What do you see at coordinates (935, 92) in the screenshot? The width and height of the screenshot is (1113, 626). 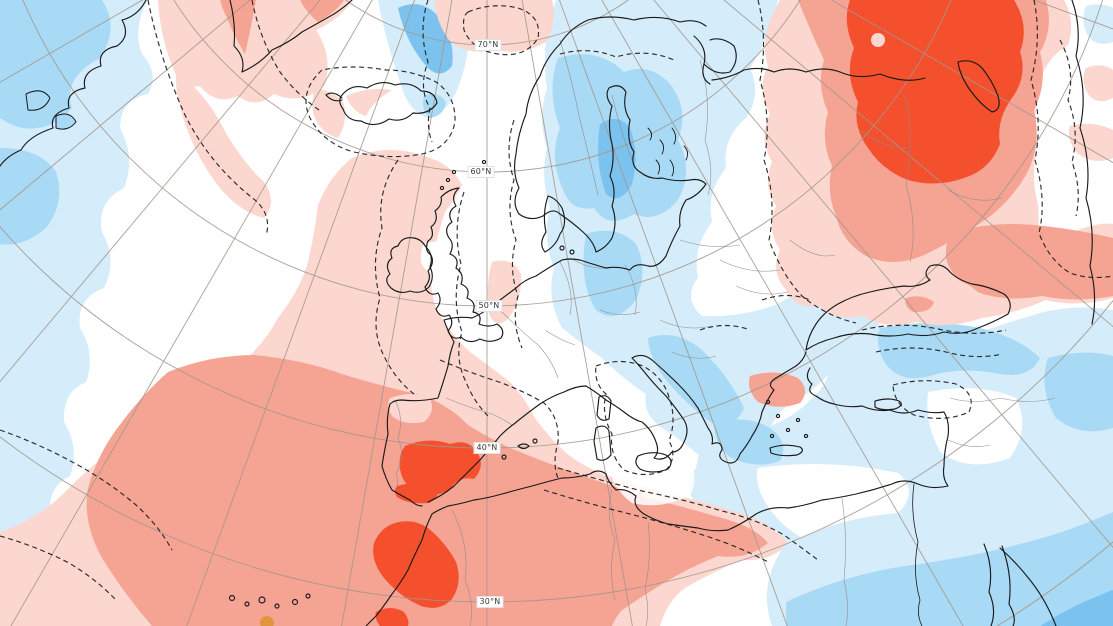 I see `warm-field-russia-core` at bounding box center [935, 92].